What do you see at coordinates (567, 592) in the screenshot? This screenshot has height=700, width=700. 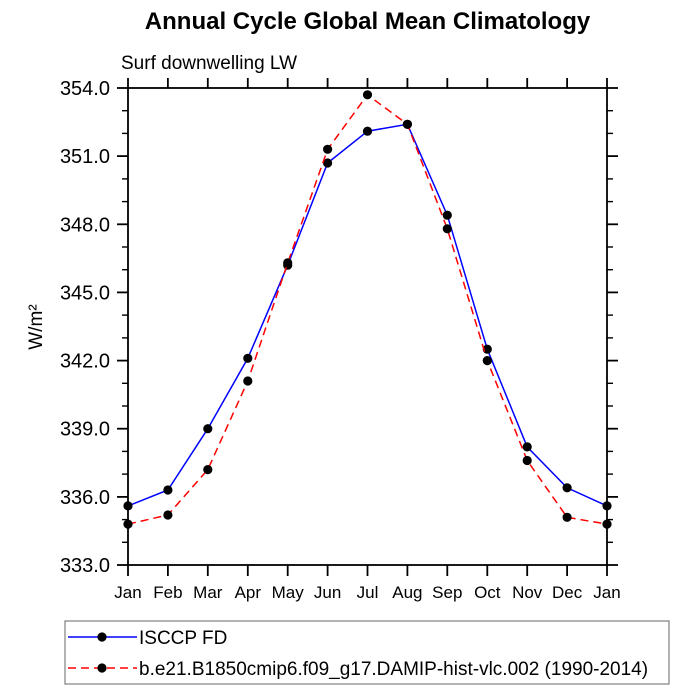 I see `x-tick-label: Dec` at bounding box center [567, 592].